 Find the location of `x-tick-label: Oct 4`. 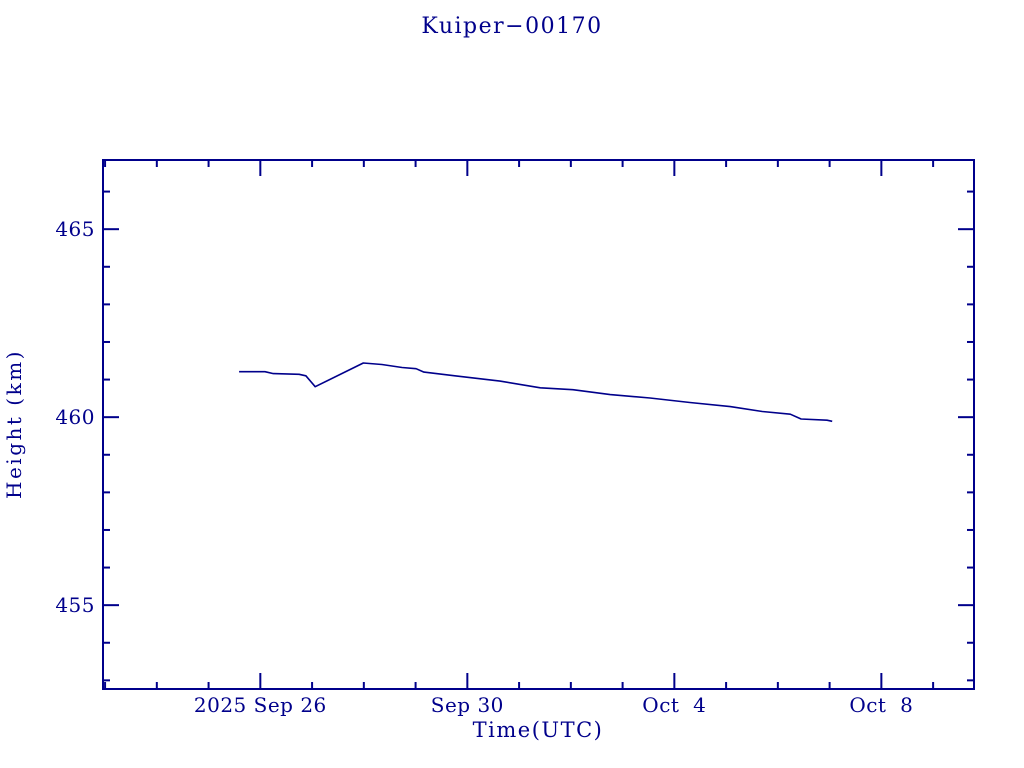

x-tick-label: Oct 4 is located at coordinates (674, 705).